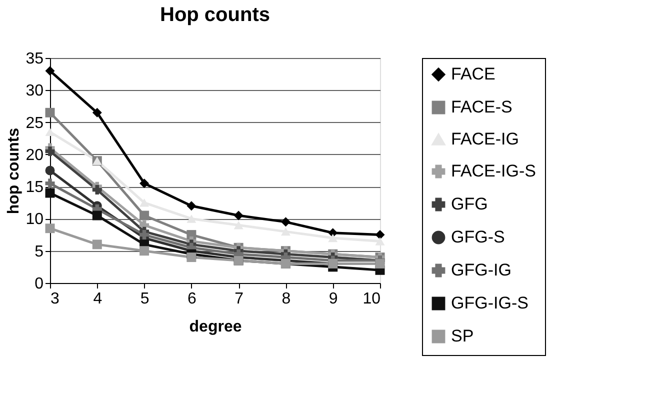  I want to click on y-tick-label: 15, so click(35, 187).